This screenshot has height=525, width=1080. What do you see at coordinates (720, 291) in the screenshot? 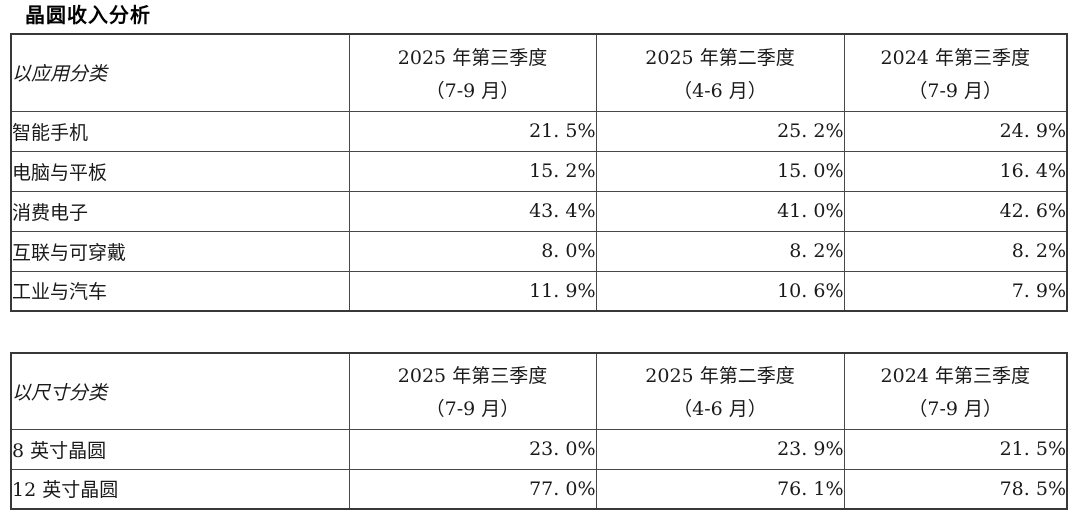
I see `cell-value: 10. 6%` at bounding box center [720, 291].